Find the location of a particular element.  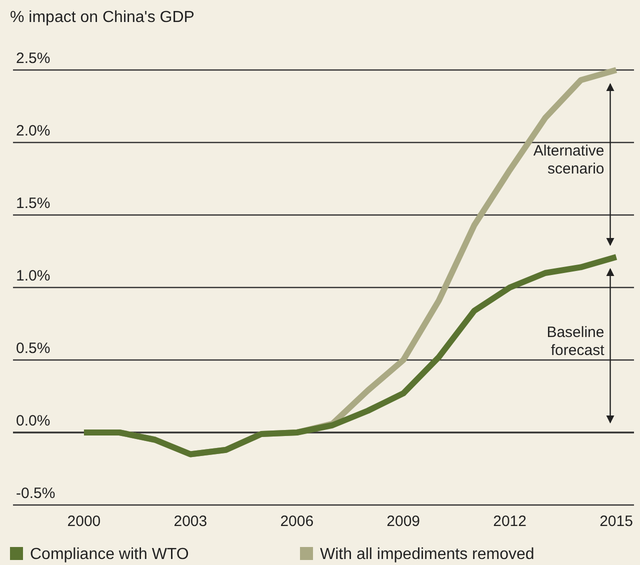

y-tick-label: 0.0% is located at coordinates (33, 421).